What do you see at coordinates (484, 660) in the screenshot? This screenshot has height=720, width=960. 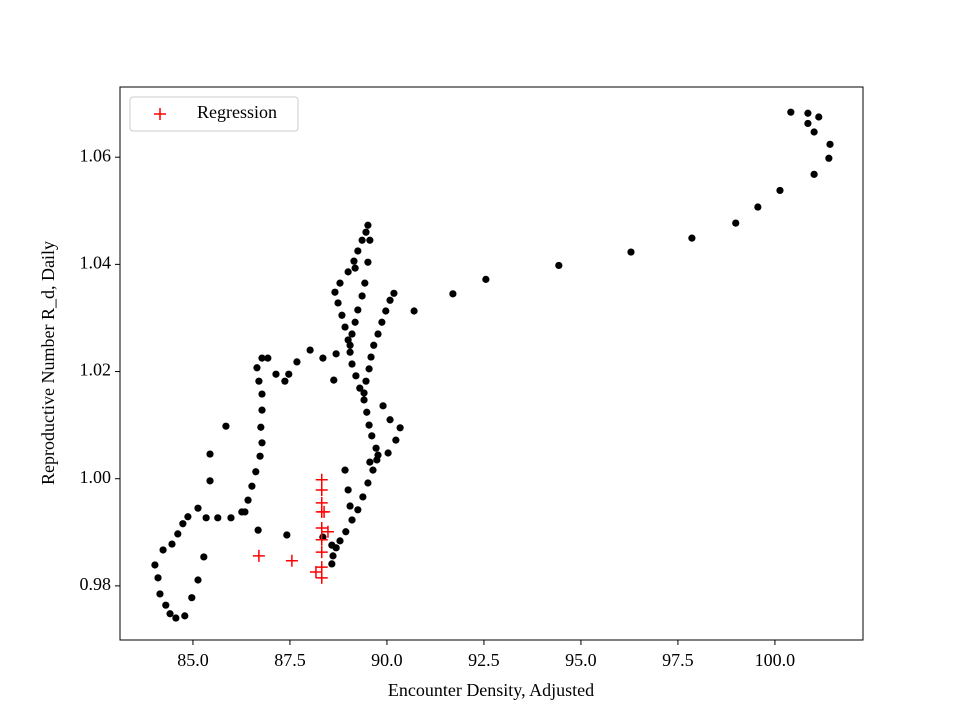 I see `x-tick-label: 92.5` at bounding box center [484, 660].